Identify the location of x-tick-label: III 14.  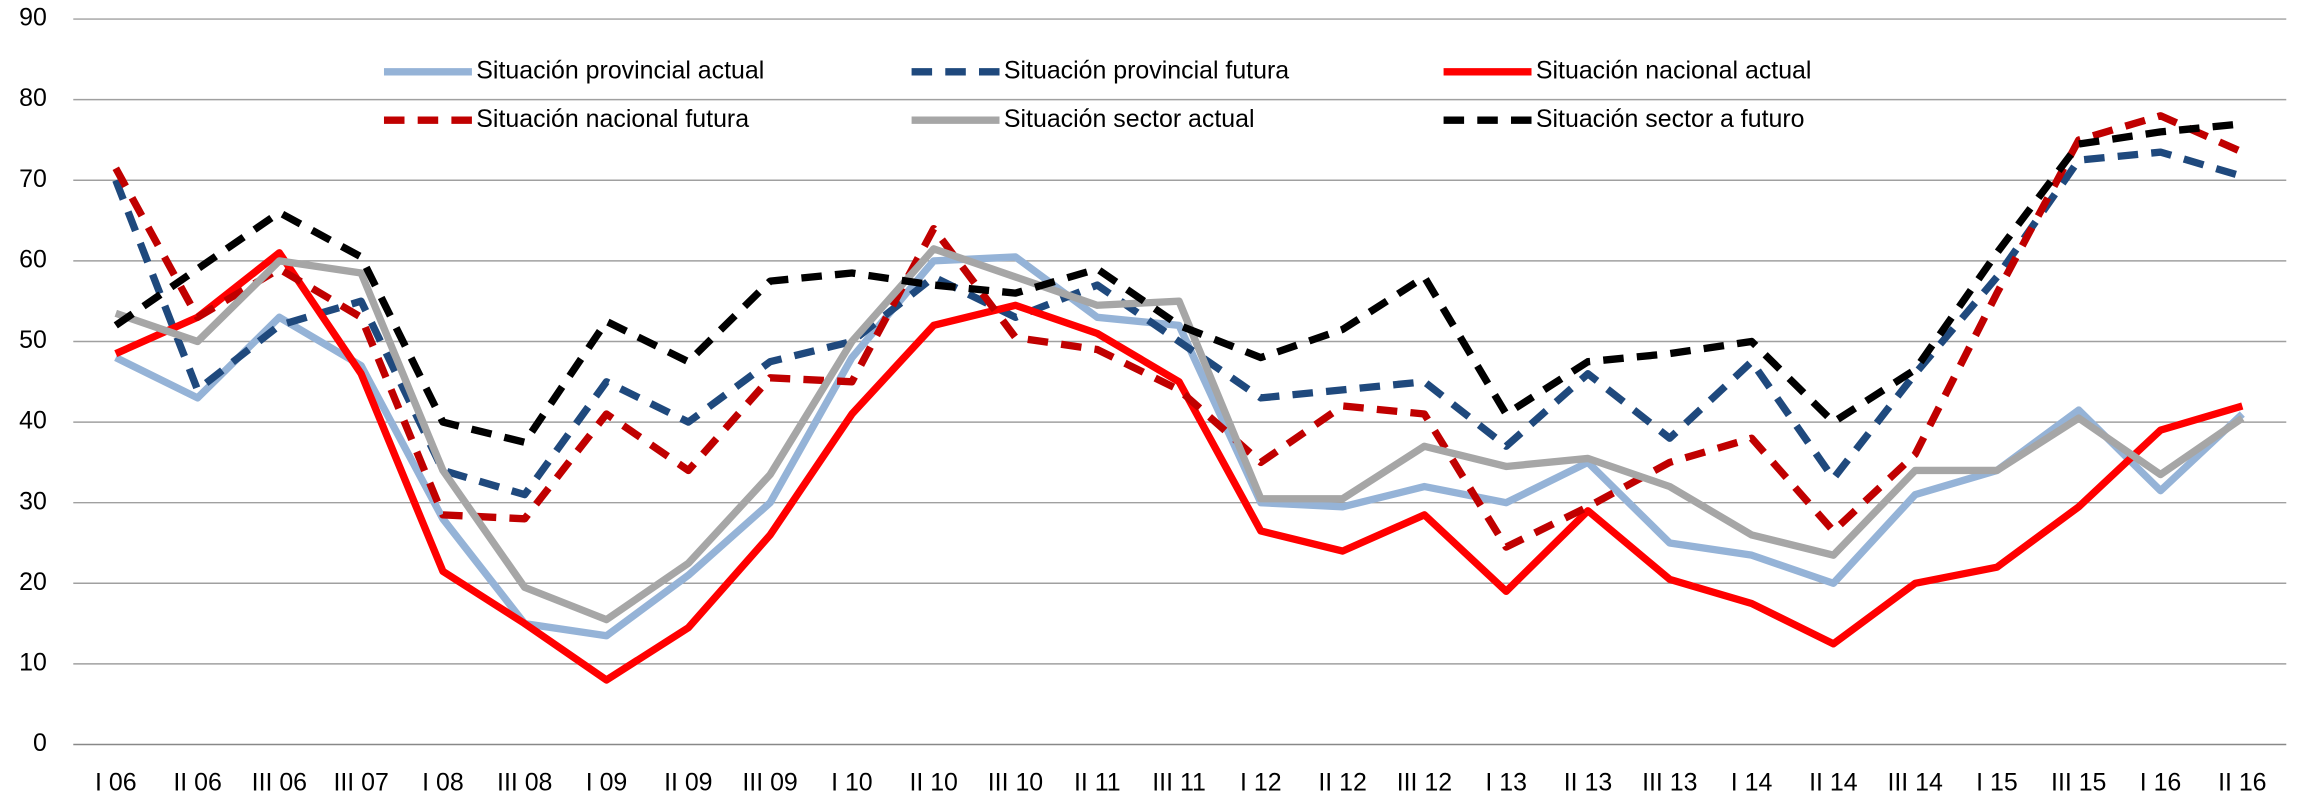
(1915, 783).